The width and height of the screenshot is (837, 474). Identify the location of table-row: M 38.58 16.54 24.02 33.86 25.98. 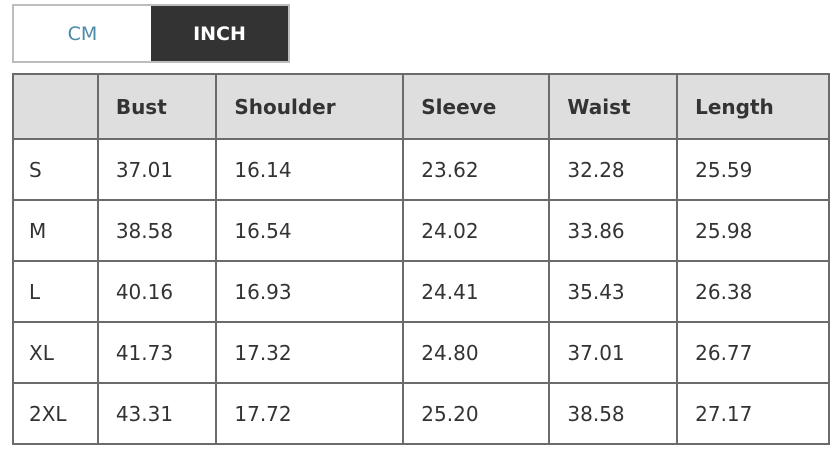
(421, 230).